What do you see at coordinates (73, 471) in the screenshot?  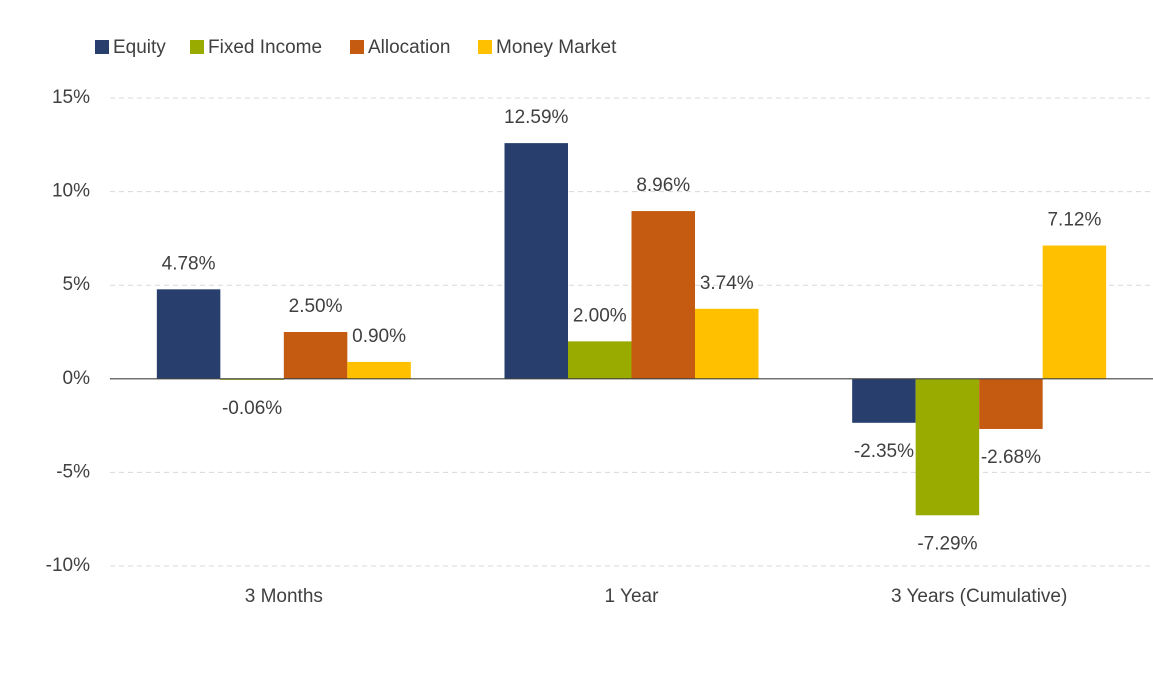 I see `y-tick-label: -5%` at bounding box center [73, 471].